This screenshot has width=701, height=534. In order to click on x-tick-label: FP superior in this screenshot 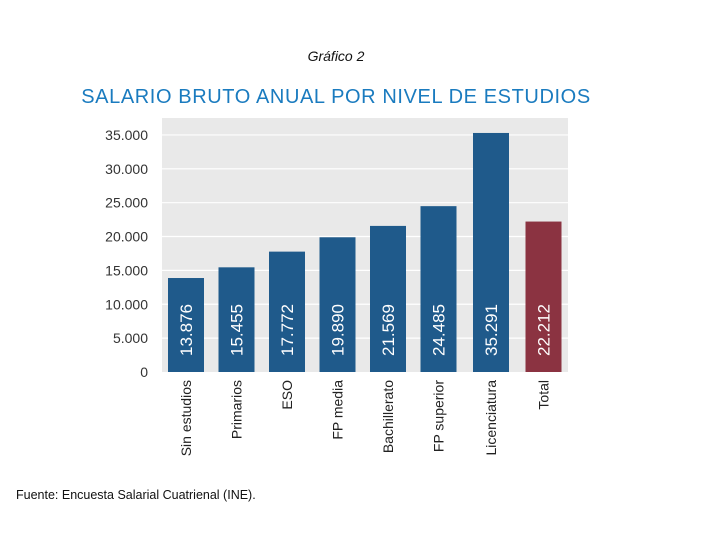, I will do `click(439, 416)`.